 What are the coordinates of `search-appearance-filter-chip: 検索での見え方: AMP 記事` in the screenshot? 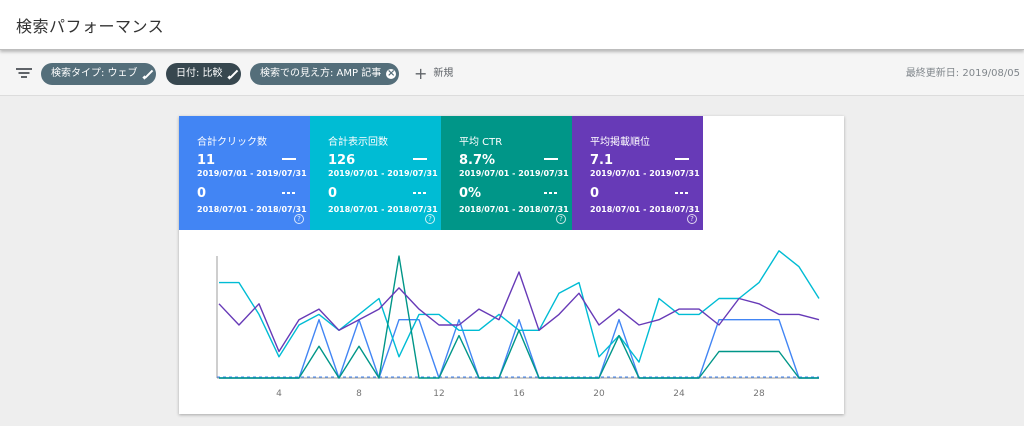 It's located at (325, 74).